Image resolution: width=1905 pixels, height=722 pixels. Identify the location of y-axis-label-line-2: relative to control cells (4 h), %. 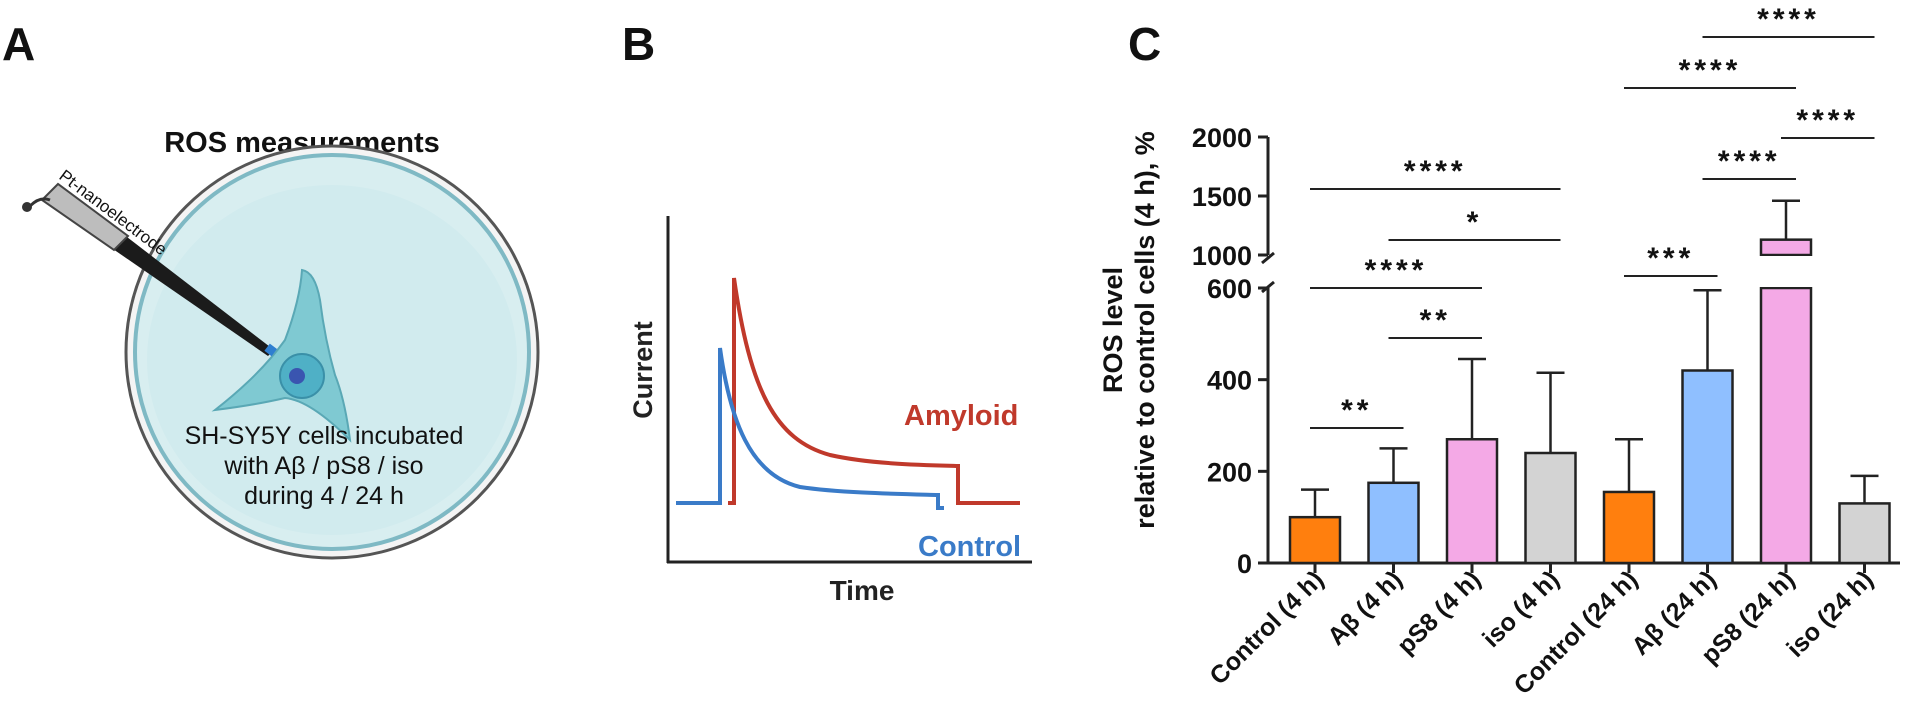
(1145, 330).